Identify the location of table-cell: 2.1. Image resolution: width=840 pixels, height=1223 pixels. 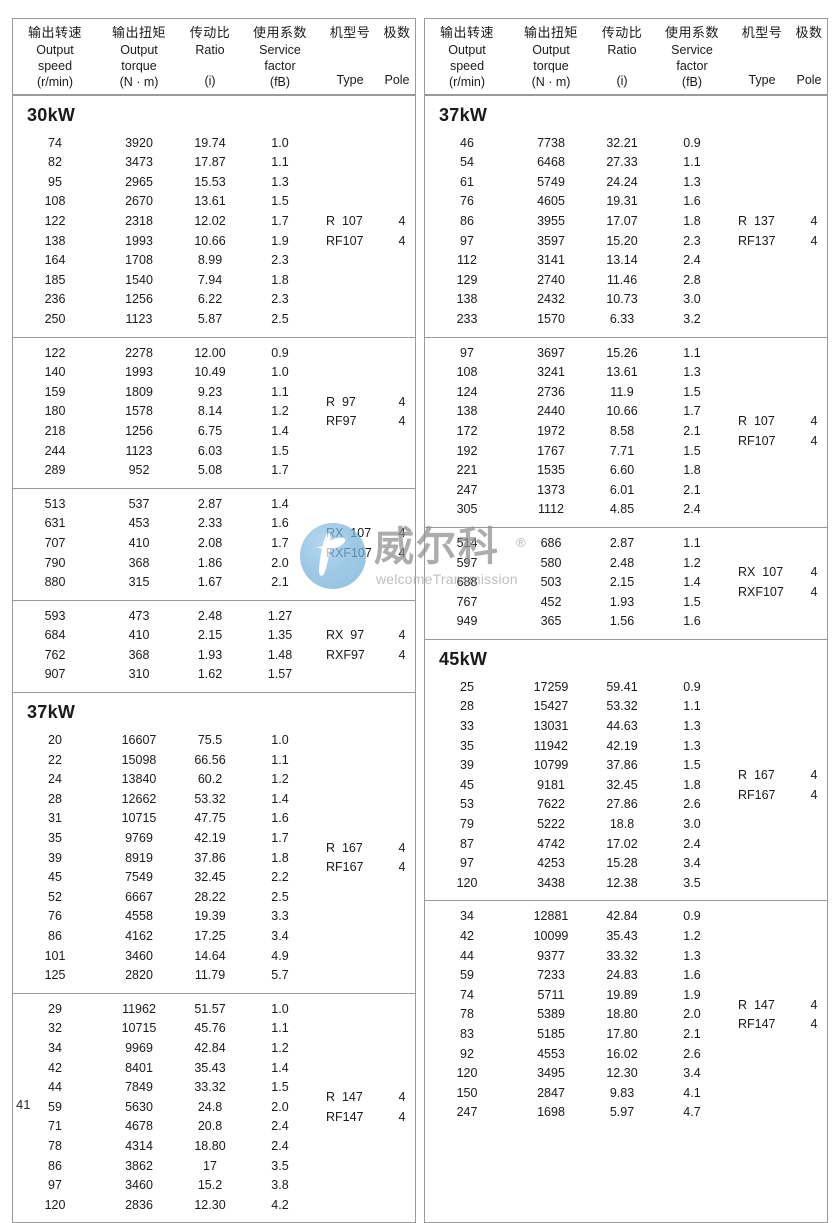
(692, 489).